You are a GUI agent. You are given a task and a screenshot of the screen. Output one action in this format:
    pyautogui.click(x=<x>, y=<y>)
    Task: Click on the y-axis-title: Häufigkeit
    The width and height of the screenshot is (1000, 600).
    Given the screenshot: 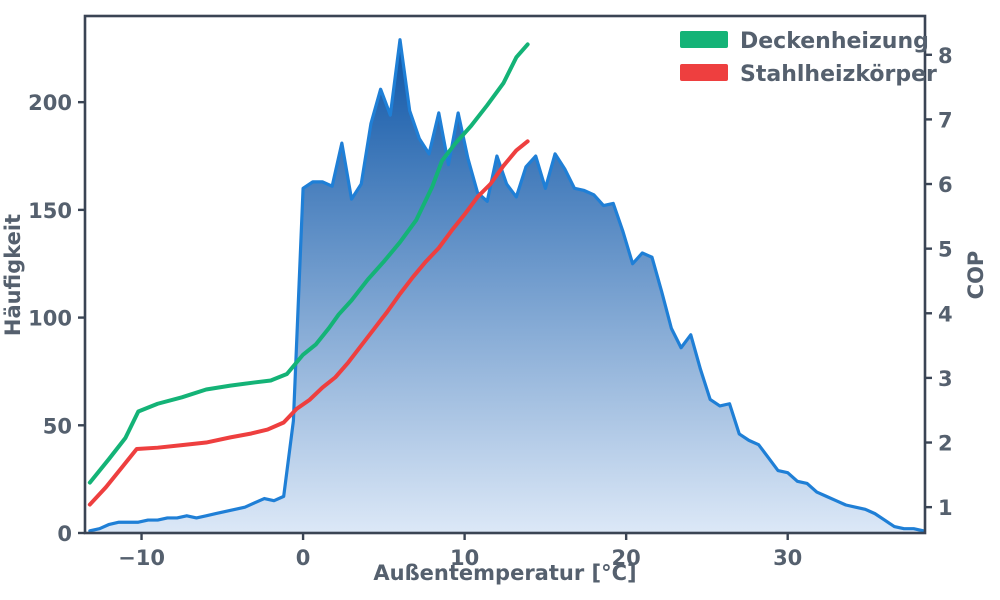 What is the action you would take?
    pyautogui.click(x=13, y=275)
    